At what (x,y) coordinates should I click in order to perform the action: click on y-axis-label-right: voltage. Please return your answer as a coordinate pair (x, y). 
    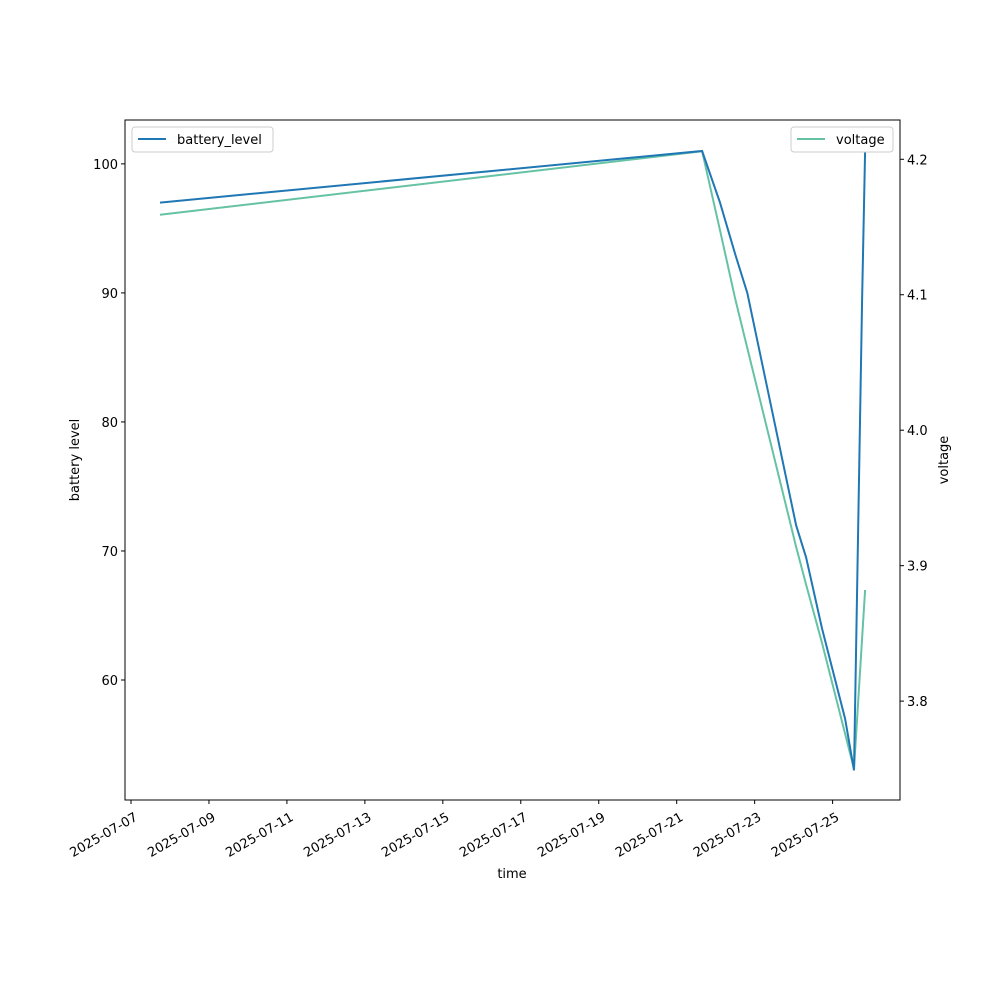
    Looking at the image, I should click on (944, 460).